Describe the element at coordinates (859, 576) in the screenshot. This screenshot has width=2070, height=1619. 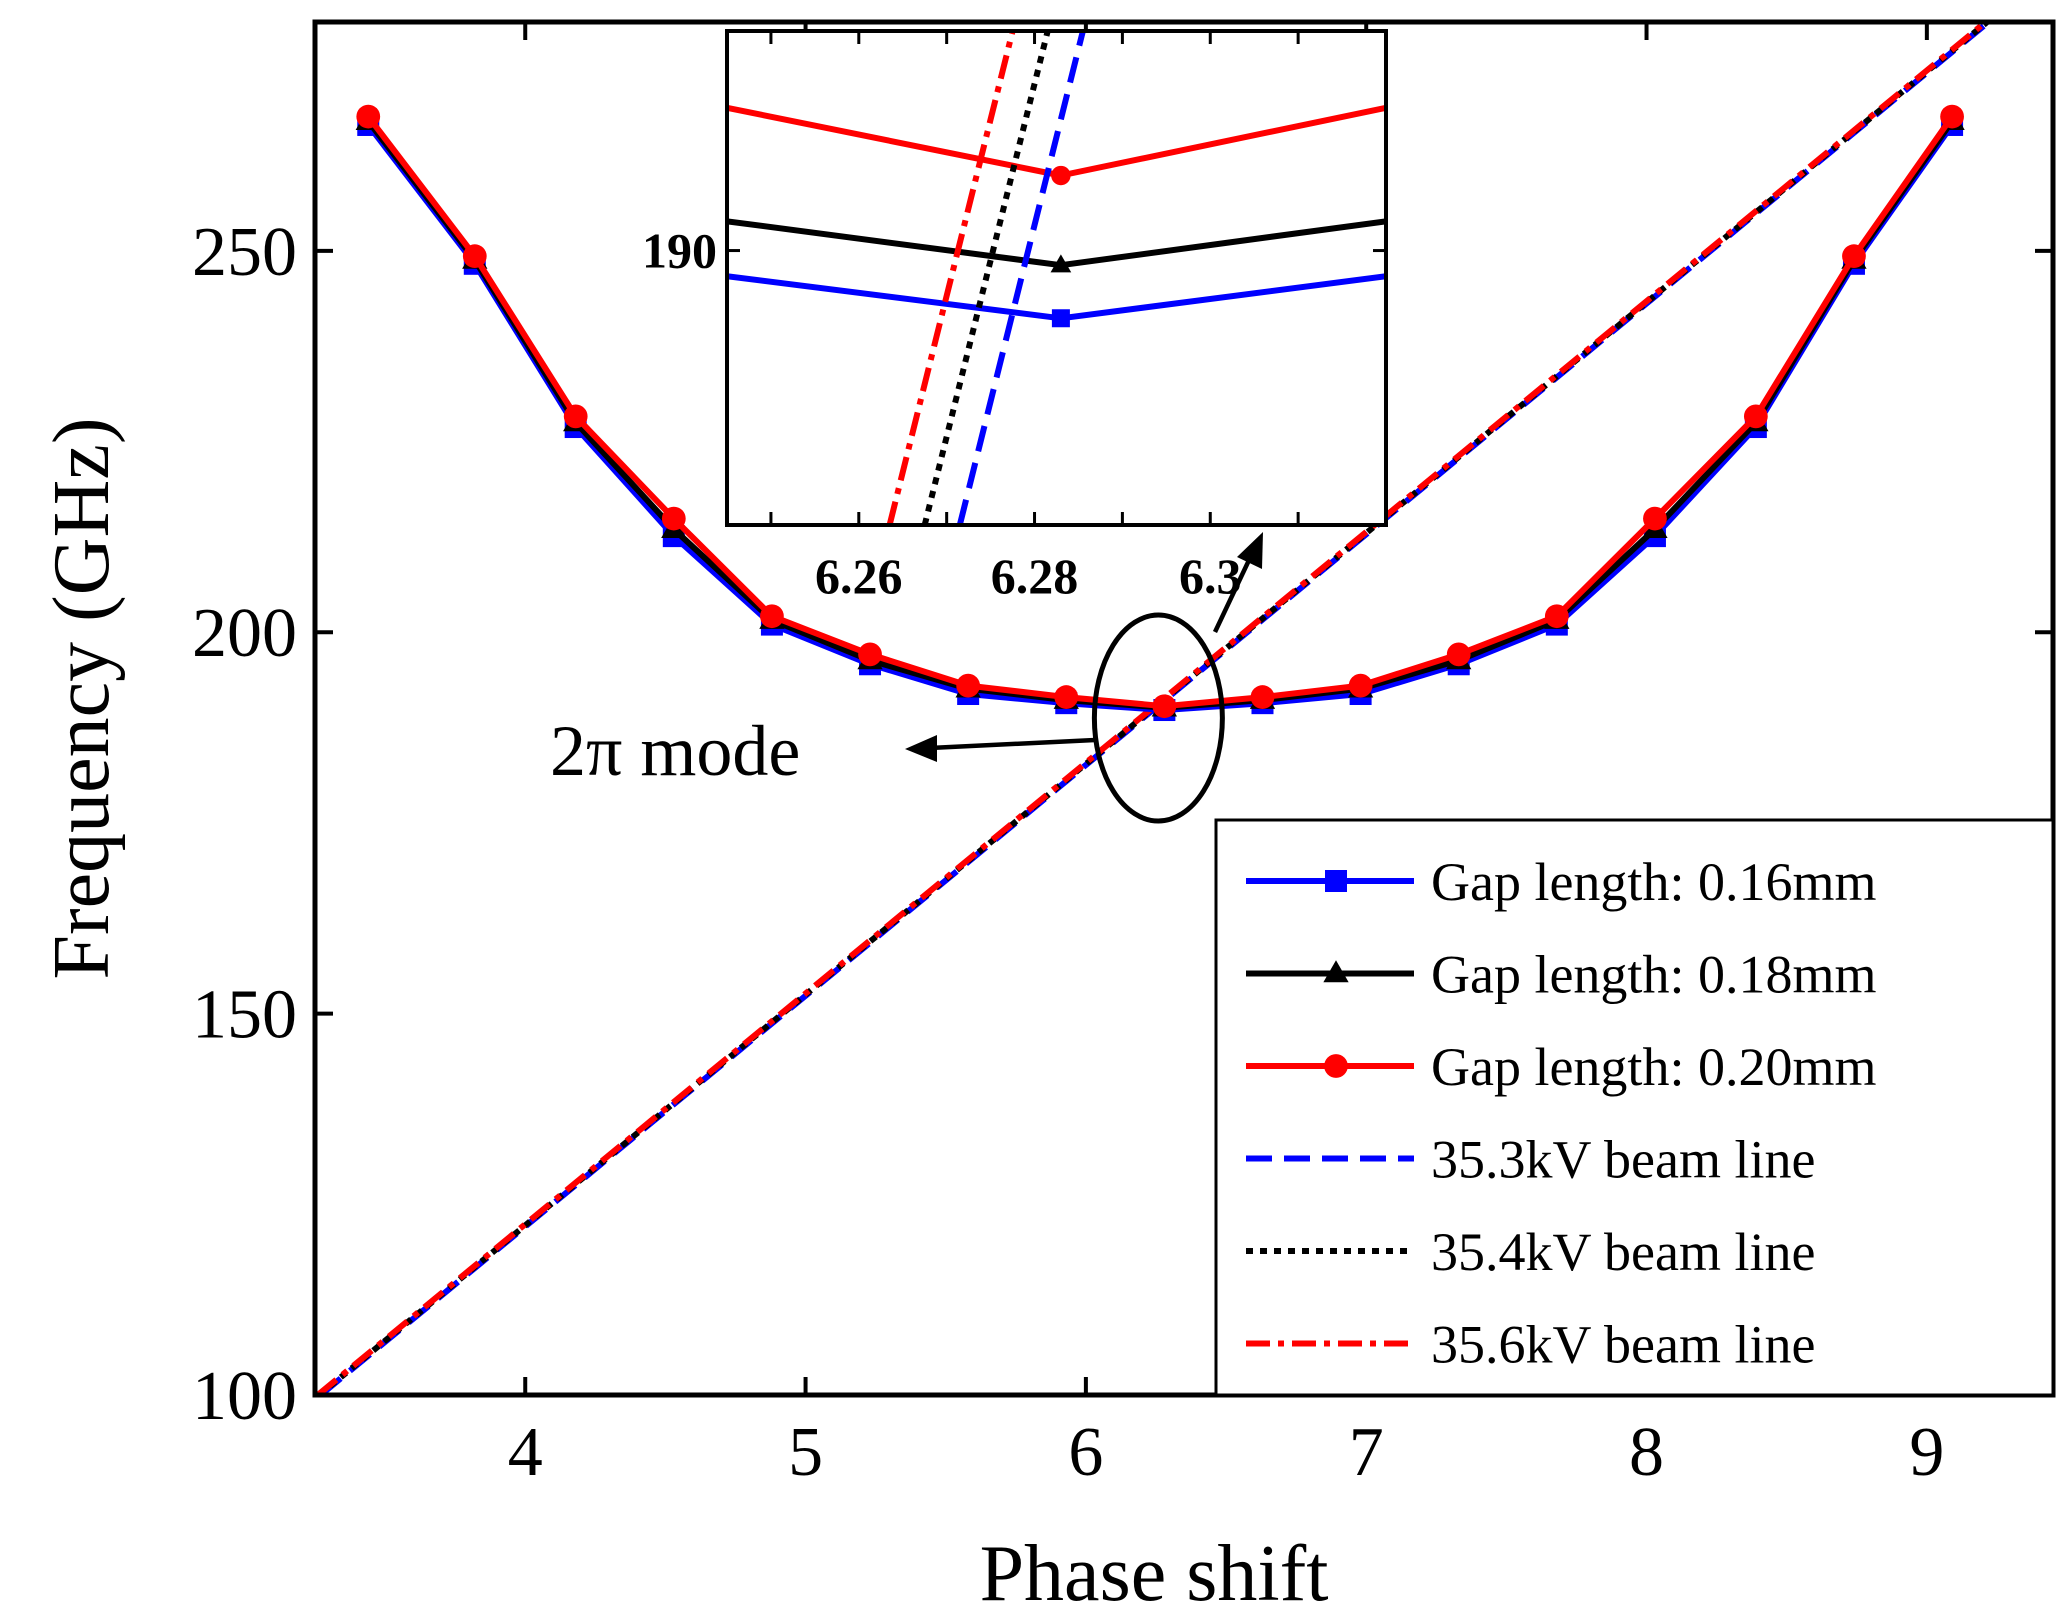
I see `inset-x-tick-label: 6.26` at that location.